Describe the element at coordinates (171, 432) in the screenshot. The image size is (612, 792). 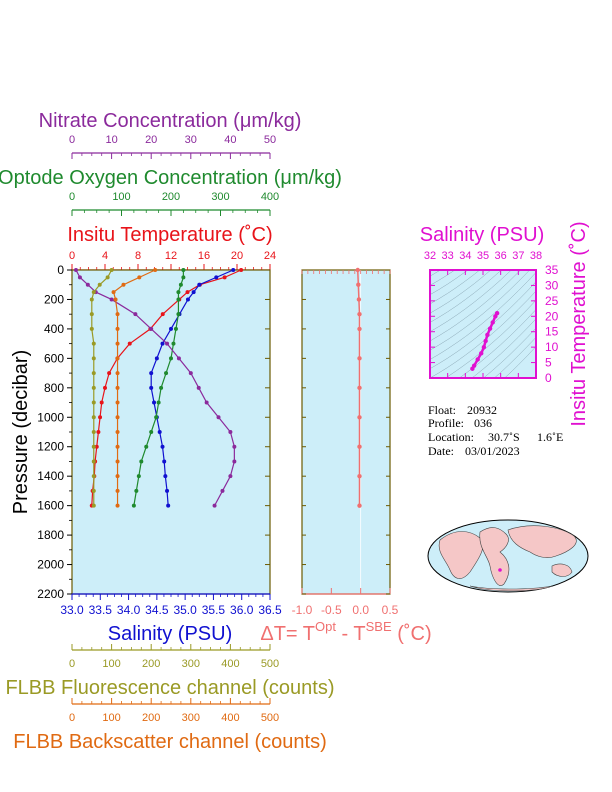
I see `main-plot-background` at that location.